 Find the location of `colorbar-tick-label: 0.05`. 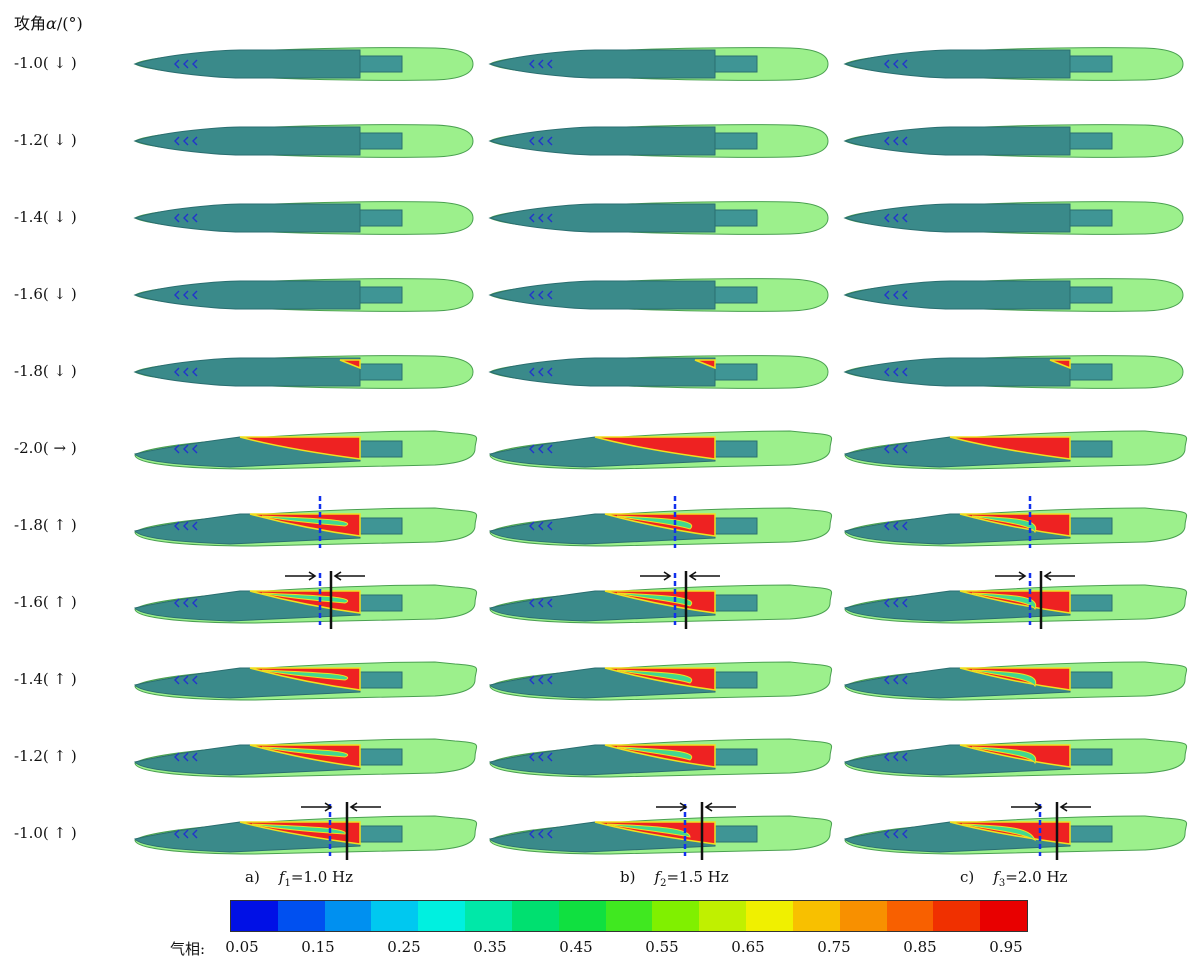

colorbar-tick-label: 0.05 is located at coordinates (242, 947).